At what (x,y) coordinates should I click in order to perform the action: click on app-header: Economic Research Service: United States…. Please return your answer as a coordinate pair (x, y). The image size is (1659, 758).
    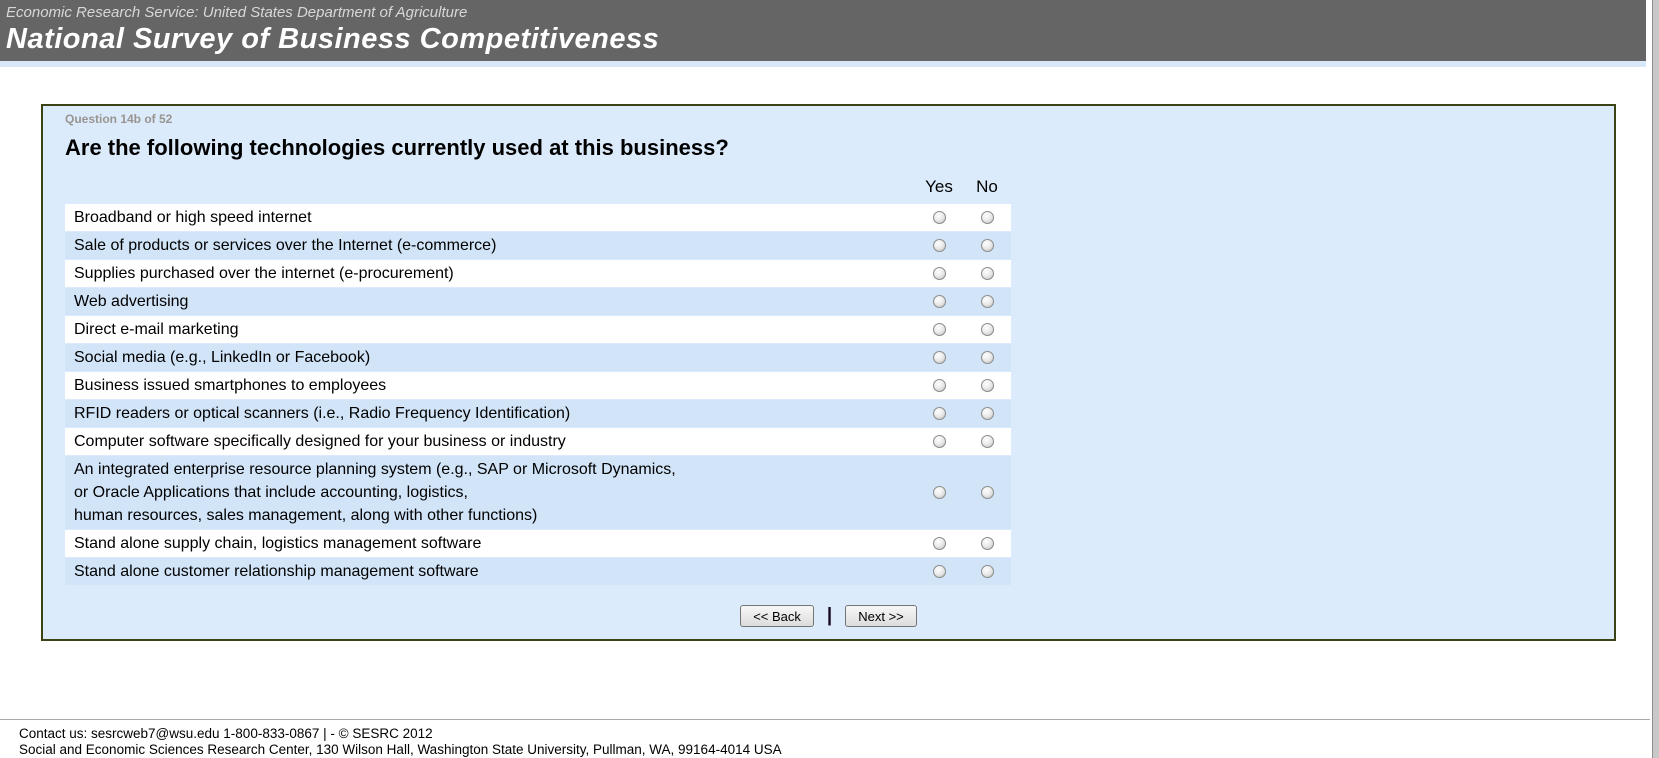
    Looking at the image, I should click on (823, 30).